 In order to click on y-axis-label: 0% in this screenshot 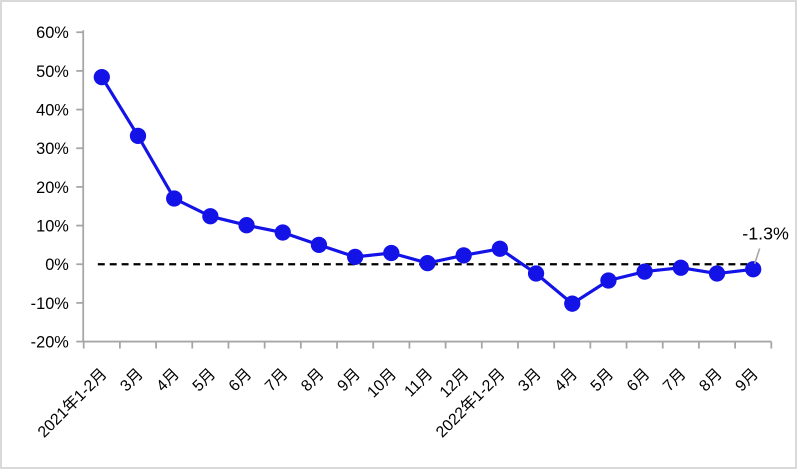, I will do `click(57, 265)`.